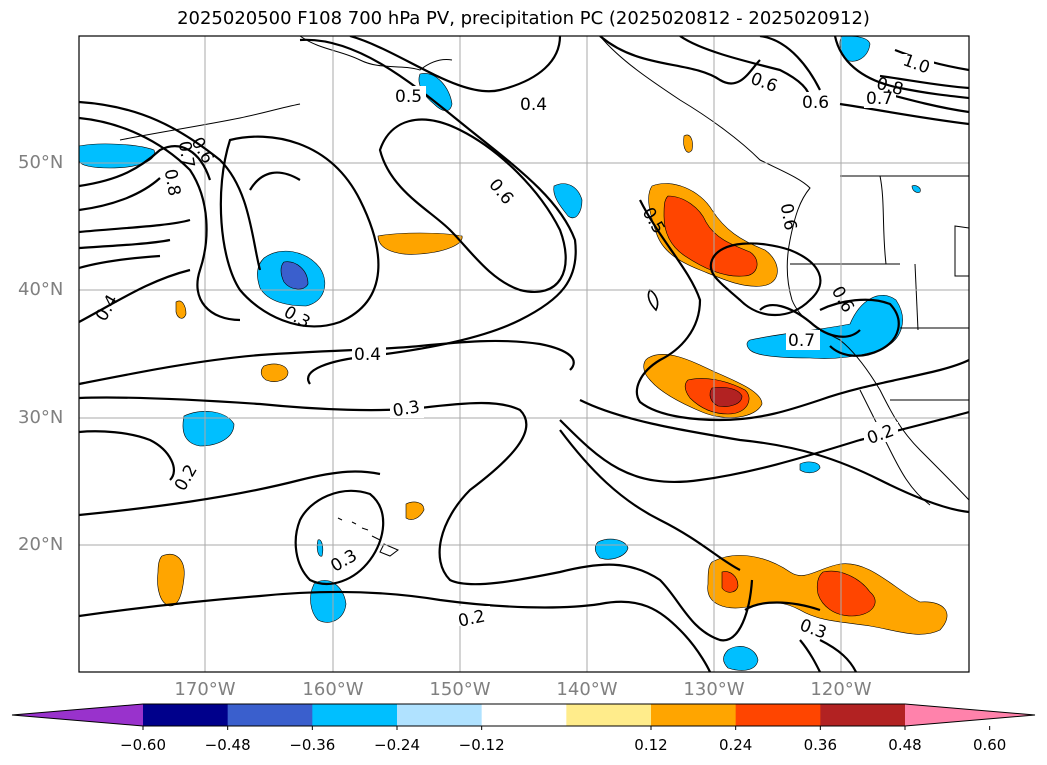 This screenshot has height=765, width=1047. I want to click on lat-label: 30°N, so click(41, 417).